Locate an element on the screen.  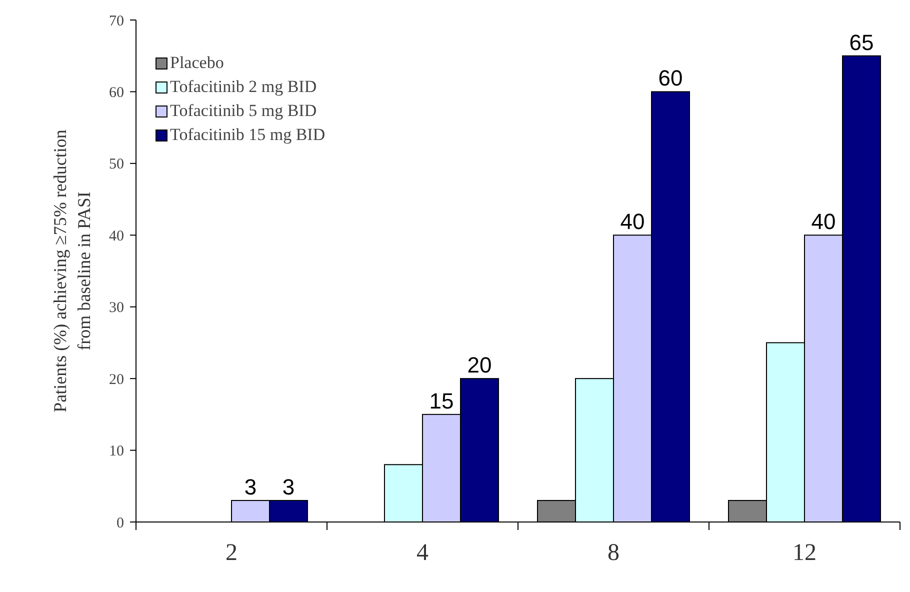
legend-label: Placebo is located at coordinates (197, 62).